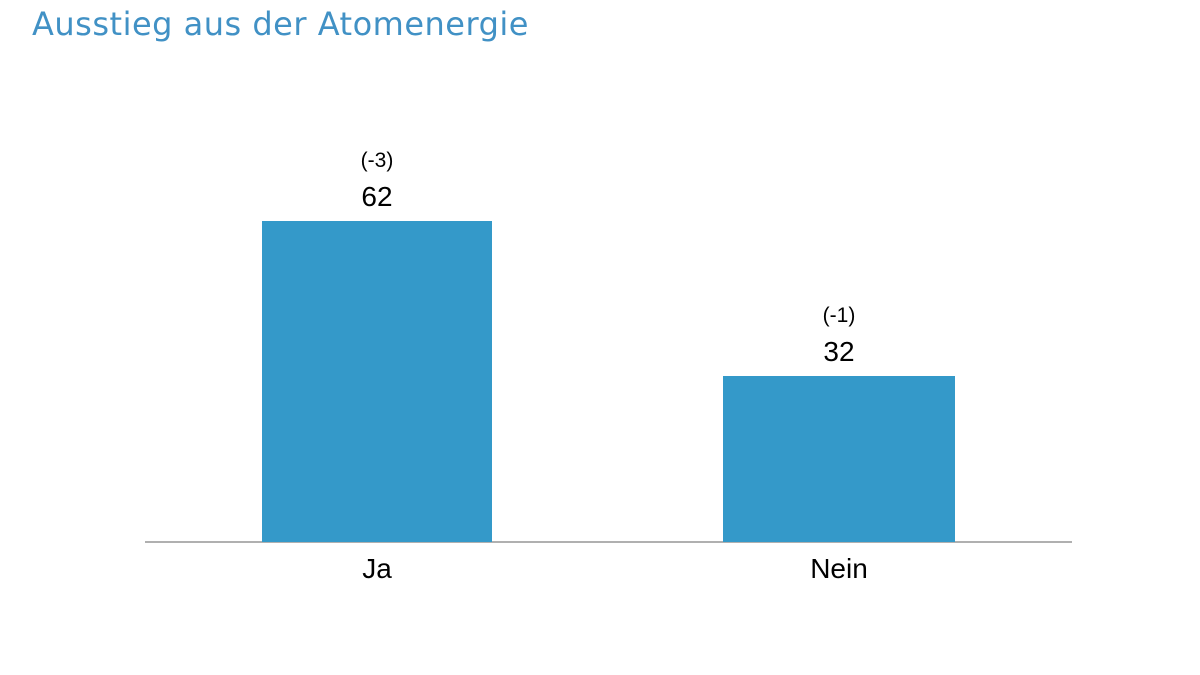  I want to click on category-label-ja: Ja, so click(377, 568).